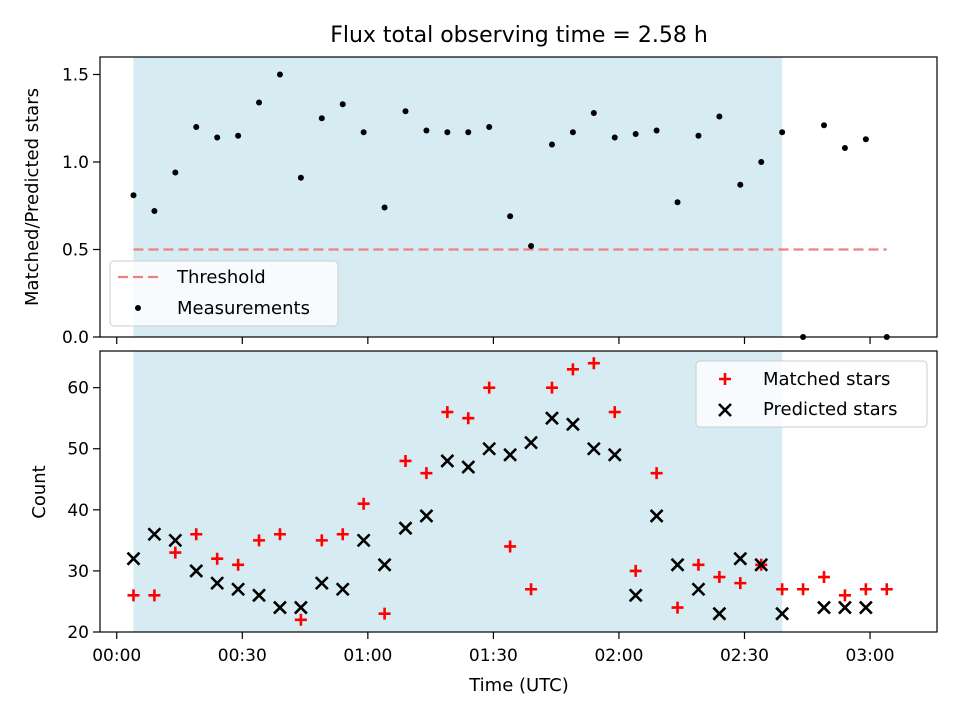 This screenshot has height=720, width=960. What do you see at coordinates (744, 656) in the screenshot?
I see `x-tick-label: 02:30` at bounding box center [744, 656].